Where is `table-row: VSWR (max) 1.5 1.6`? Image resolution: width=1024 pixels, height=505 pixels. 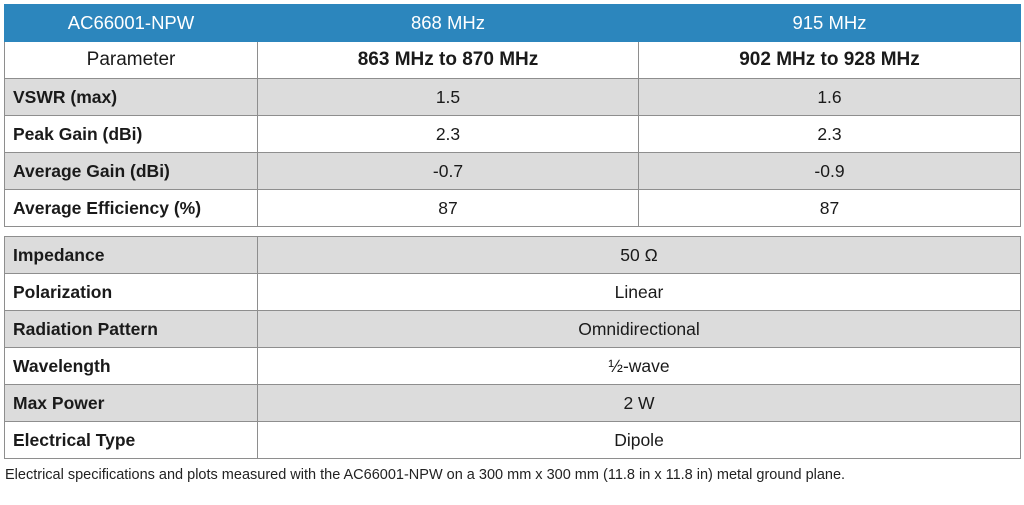
table-row: VSWR (max) 1.5 1.6 is located at coordinates (512, 97).